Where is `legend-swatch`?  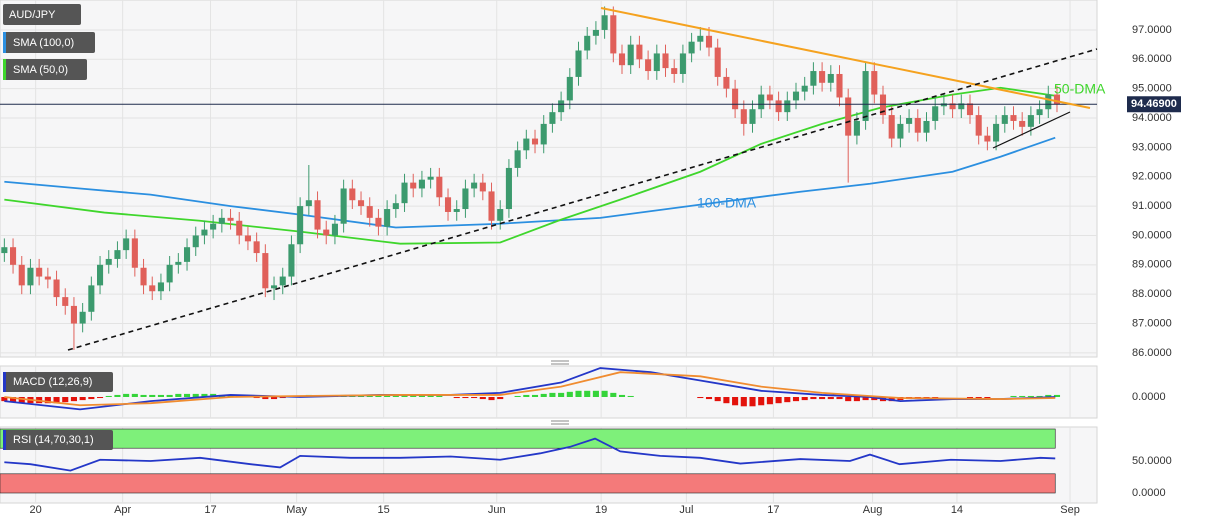
legend-swatch is located at coordinates (4, 42).